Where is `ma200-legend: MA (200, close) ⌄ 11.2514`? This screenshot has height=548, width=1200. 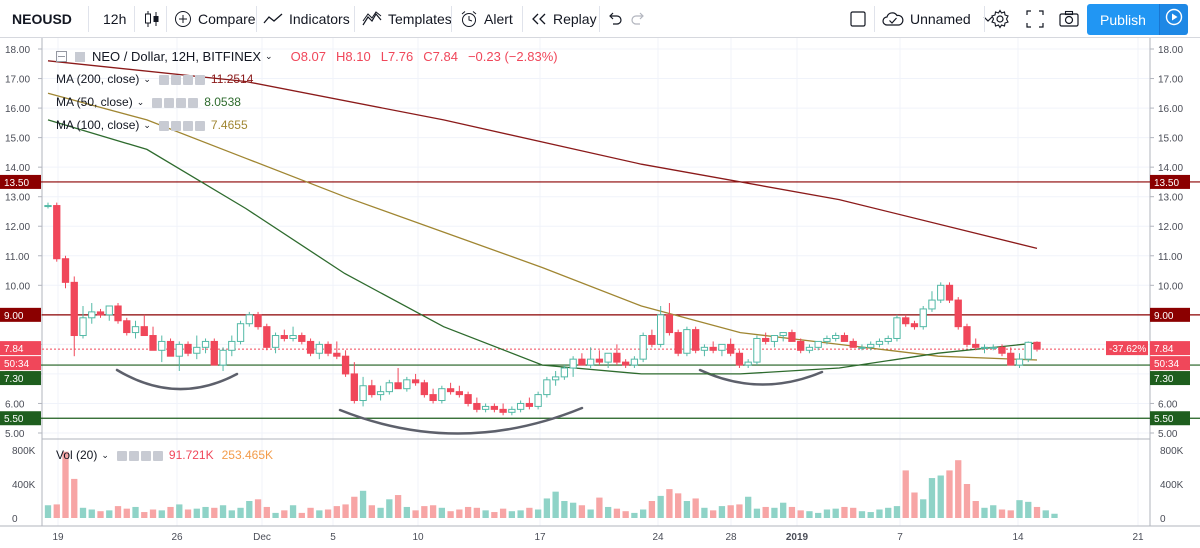
ma200-legend: MA (200, close) ⌄ 11.2514 is located at coordinates (154, 79).